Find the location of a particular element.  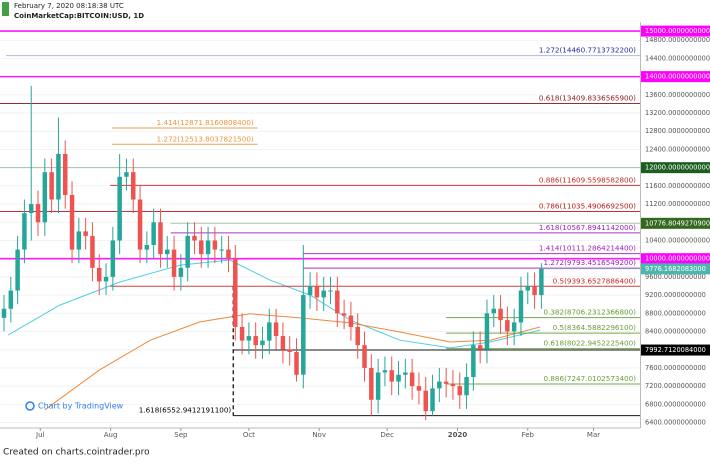

y-tick-label: 7600.0000000000 is located at coordinates (675, 368).